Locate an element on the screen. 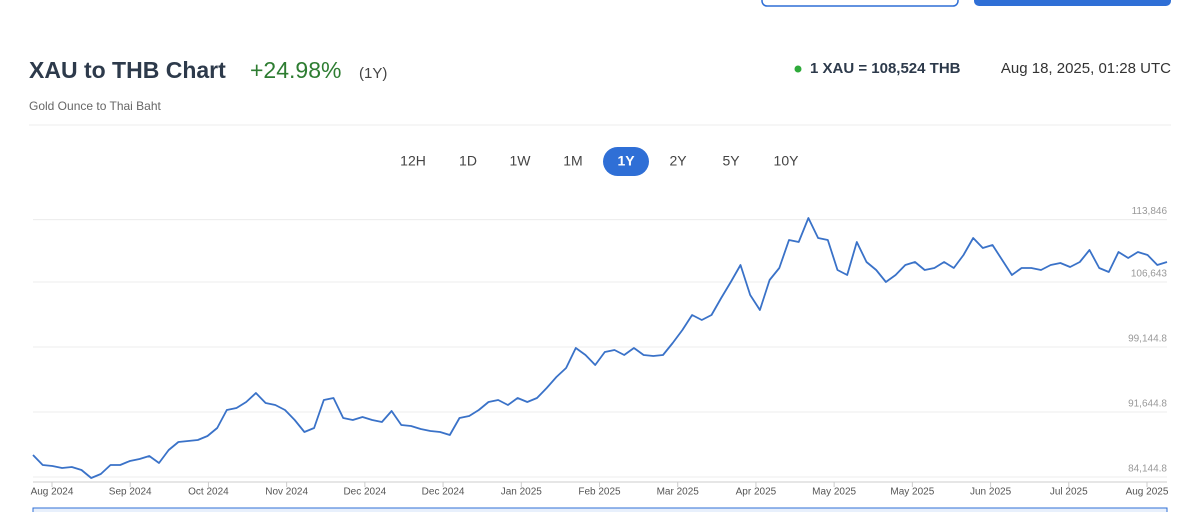 The width and height of the screenshot is (1200, 512). x-tick-label: Oct 2024 is located at coordinates (208, 492).